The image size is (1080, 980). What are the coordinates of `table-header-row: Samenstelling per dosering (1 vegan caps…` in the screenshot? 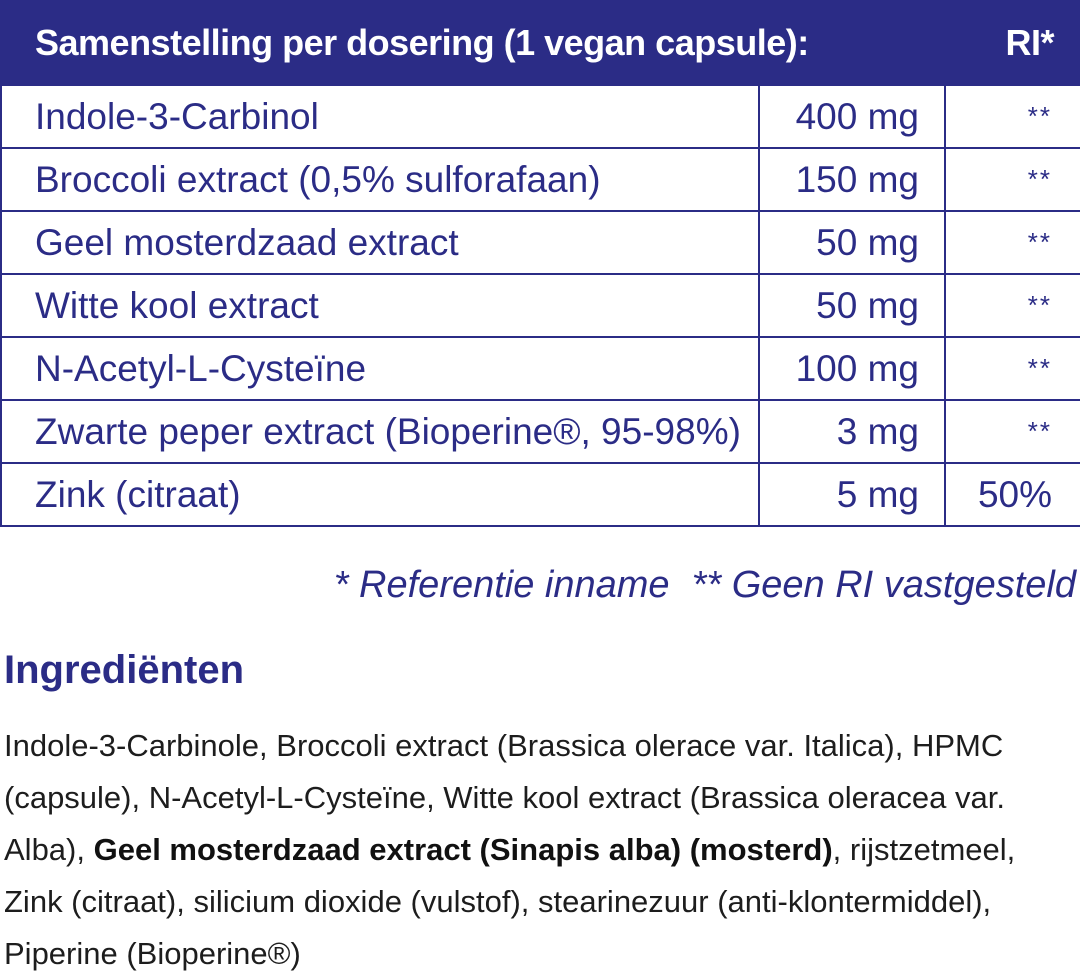 It's located at (540, 43).